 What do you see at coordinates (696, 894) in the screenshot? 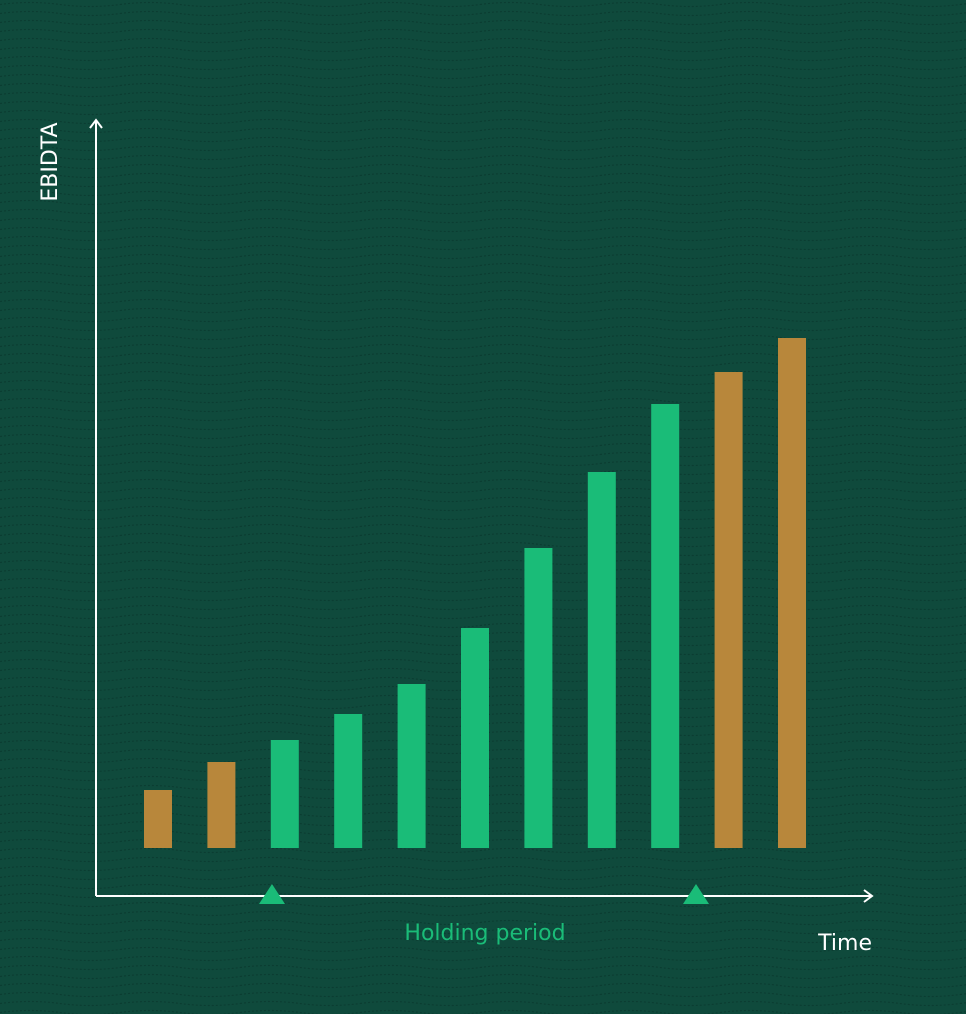
I see `period-end-marker` at bounding box center [696, 894].